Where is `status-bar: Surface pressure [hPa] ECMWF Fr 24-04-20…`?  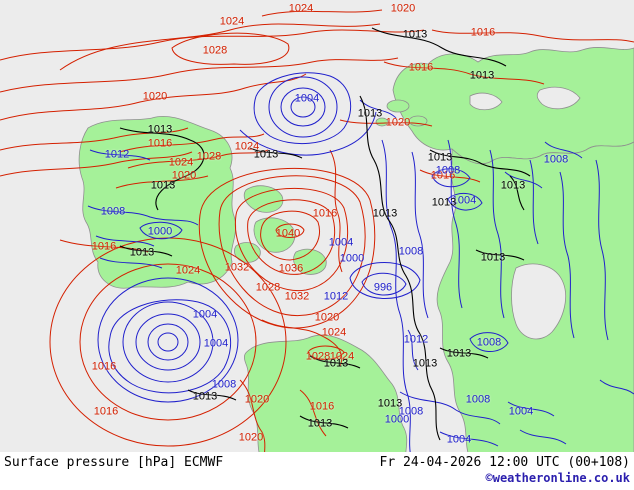
status-bar: Surface pressure [hPa] ECMWF Fr 24-04-20… is located at coordinates (317, 471).